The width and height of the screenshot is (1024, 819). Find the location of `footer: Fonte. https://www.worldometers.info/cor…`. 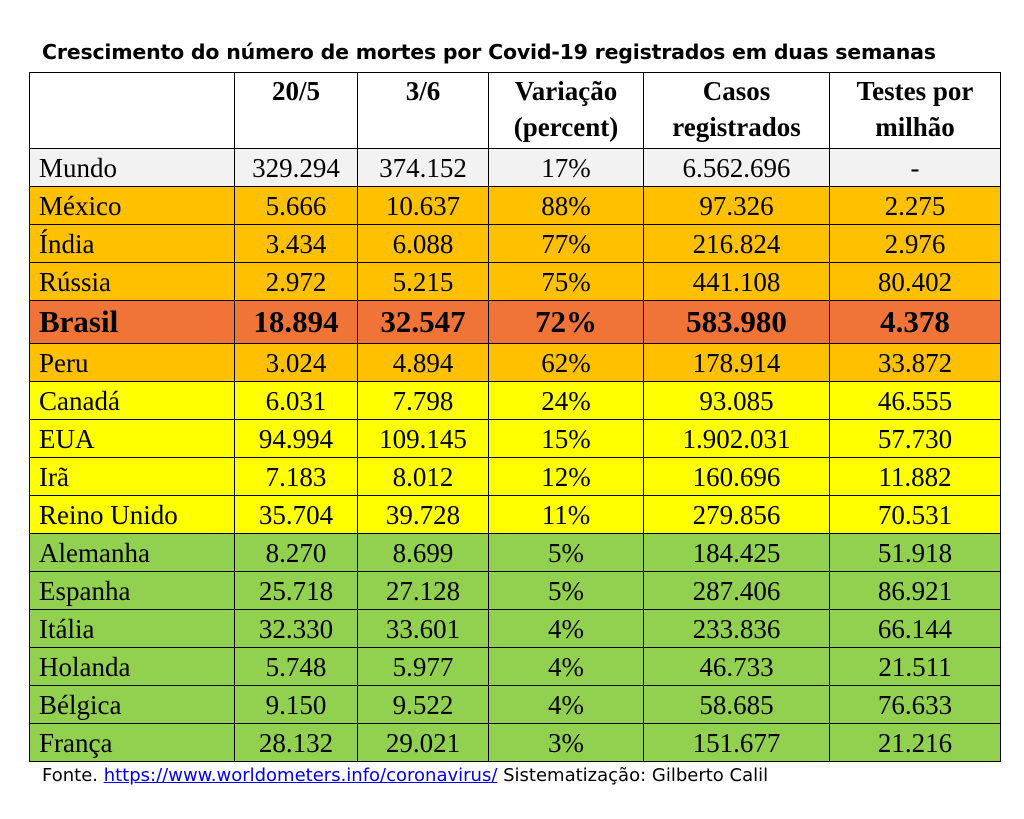

footer: Fonte. https://www.worldometers.info/cor… is located at coordinates (405, 775).